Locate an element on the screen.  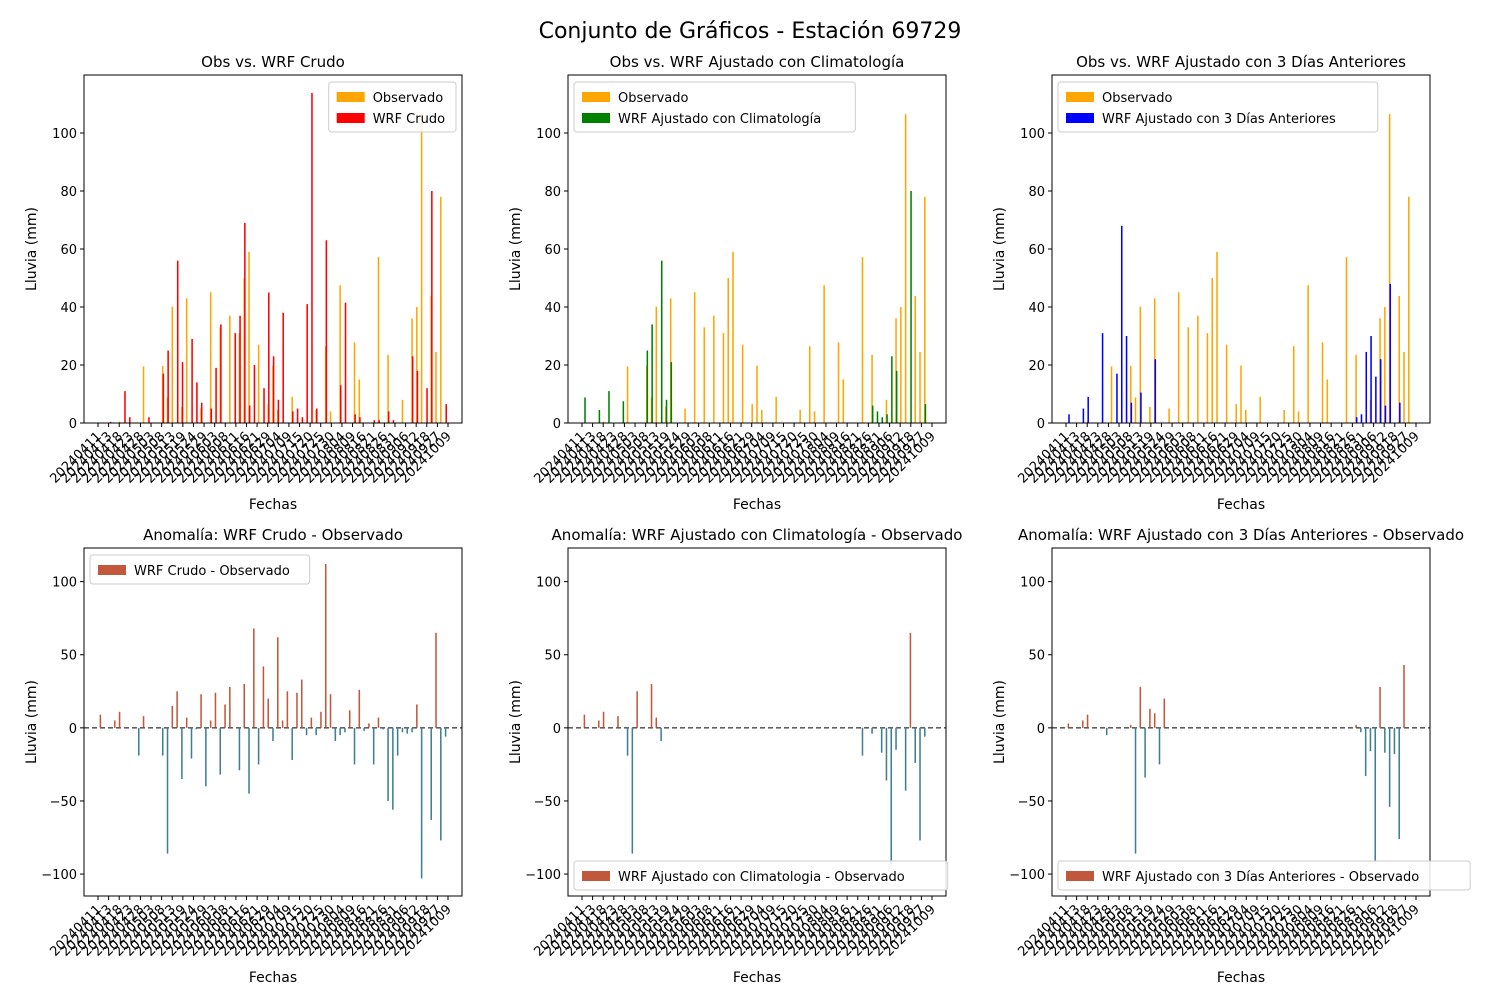
legend-label: Observado is located at coordinates (1137, 98).